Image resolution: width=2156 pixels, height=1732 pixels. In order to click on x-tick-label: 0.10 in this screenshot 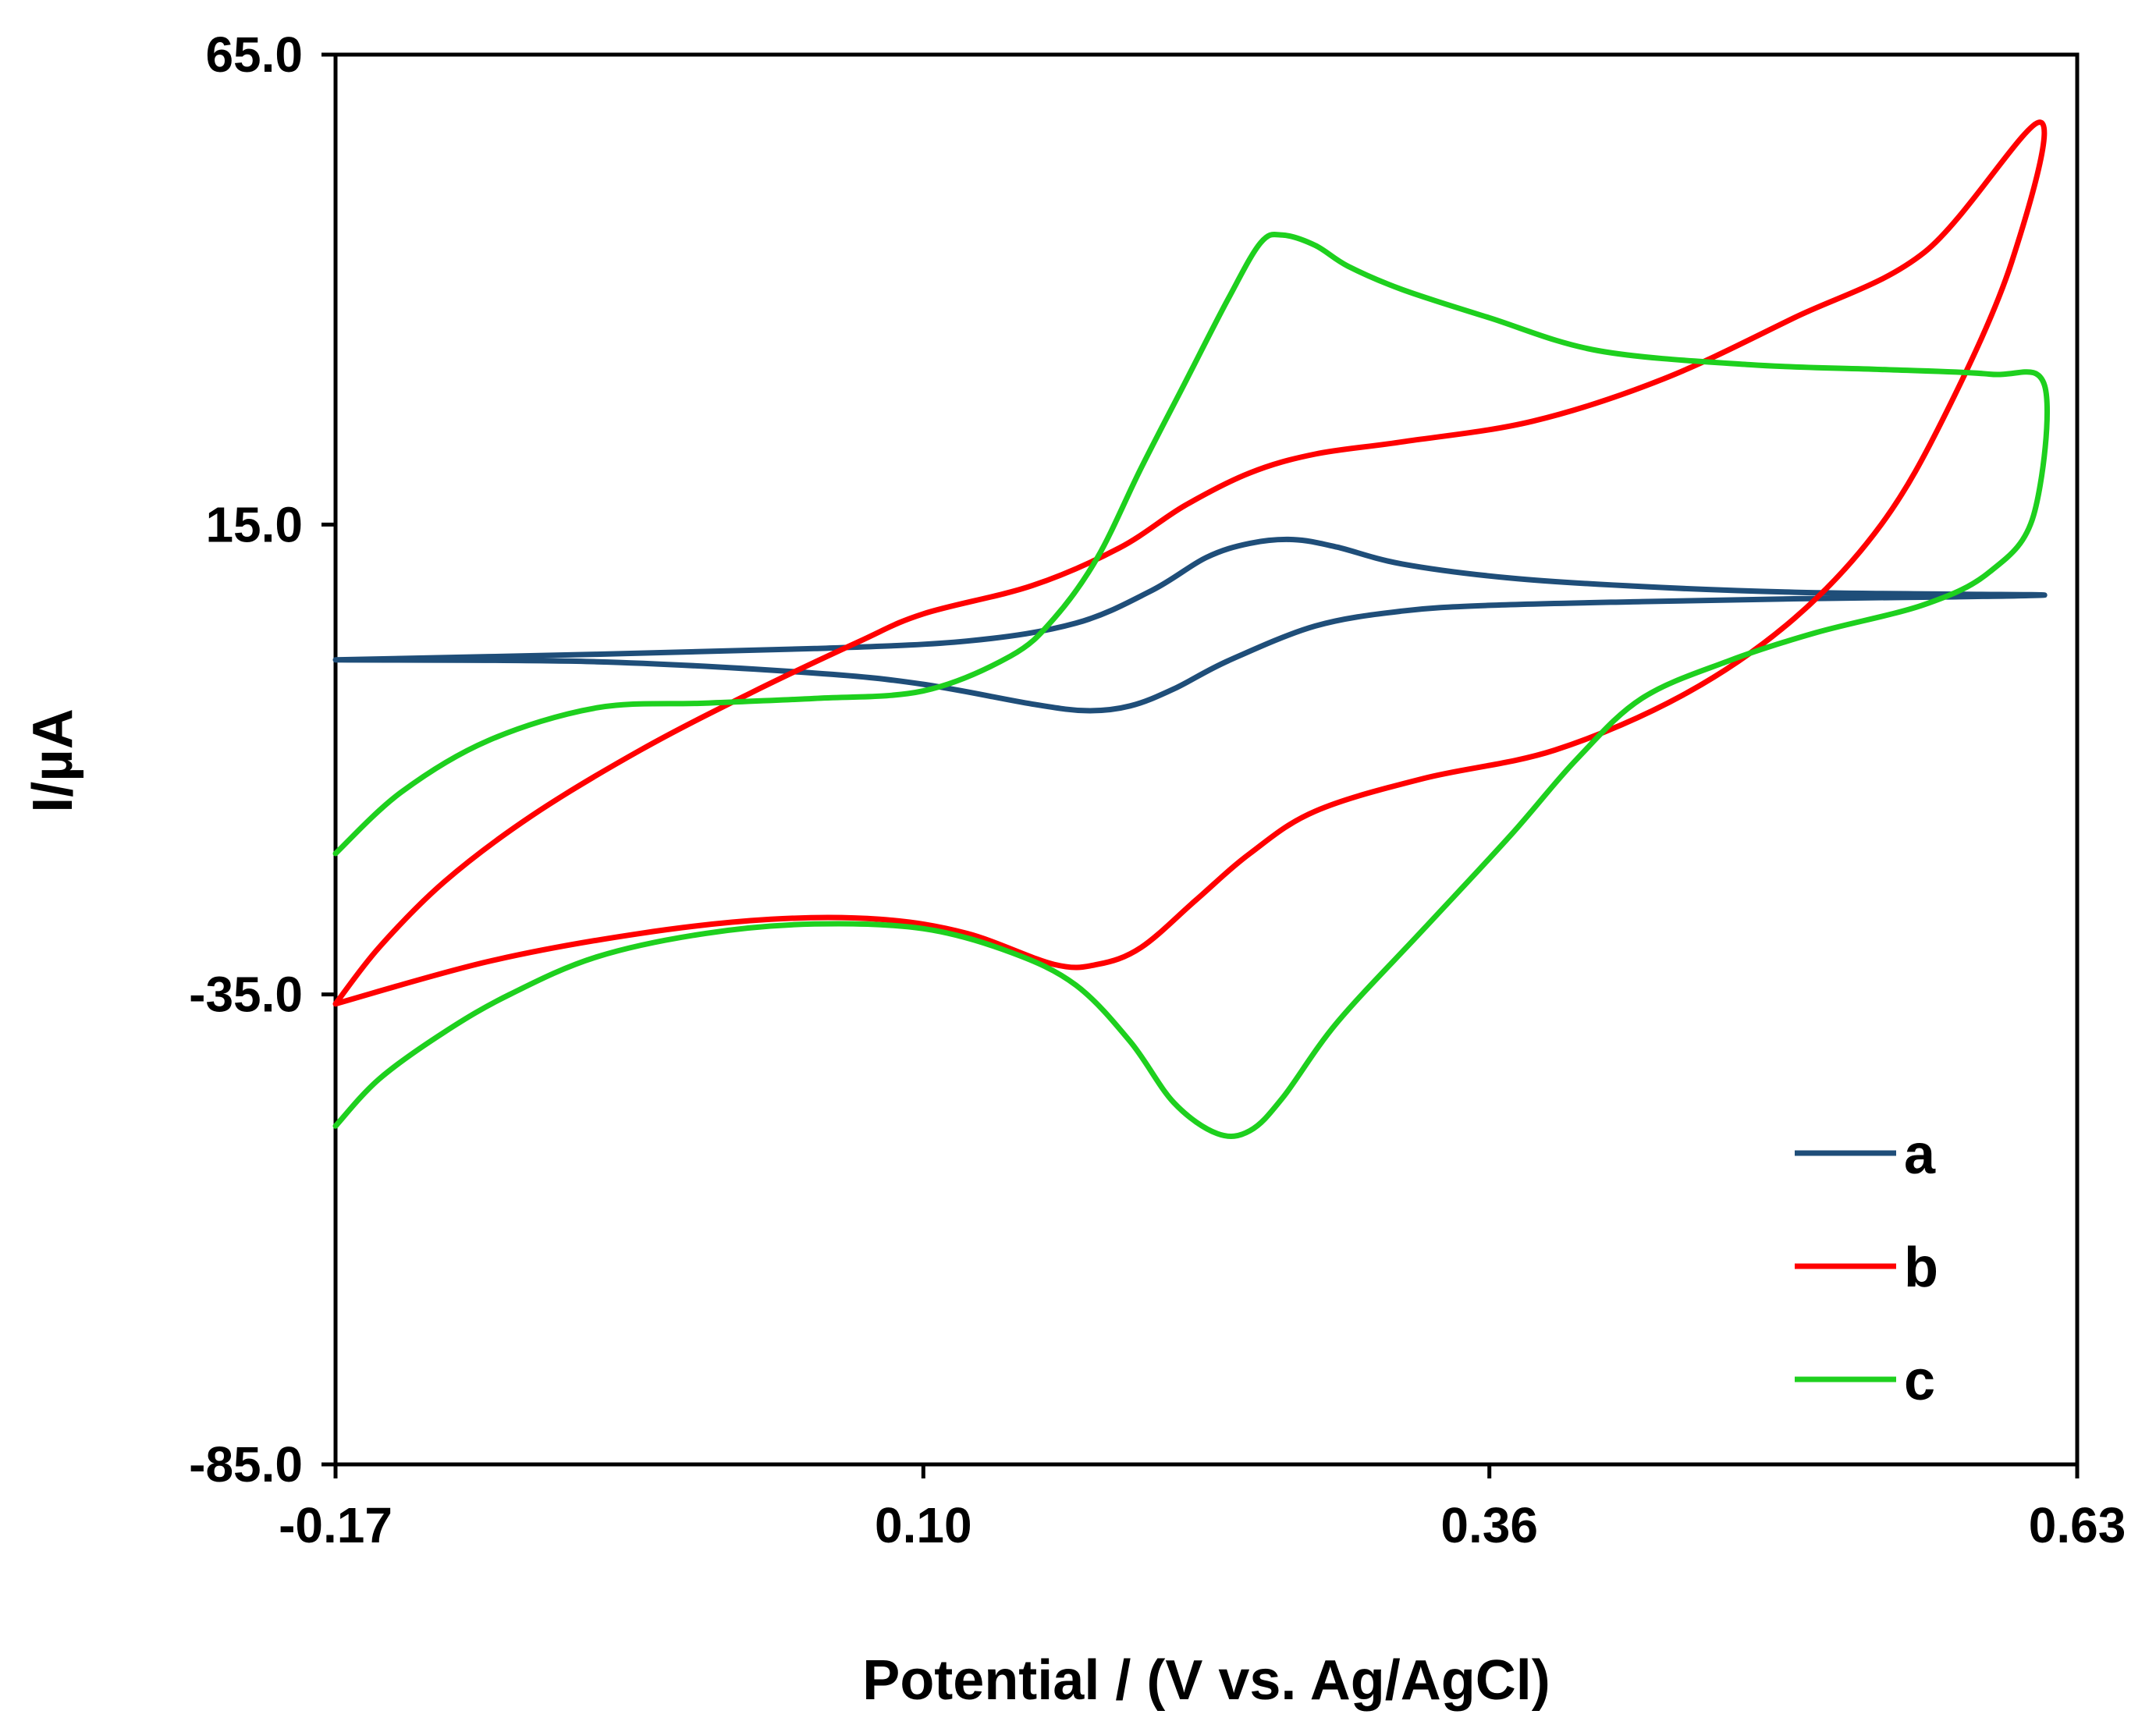, I will do `click(923, 1525)`.